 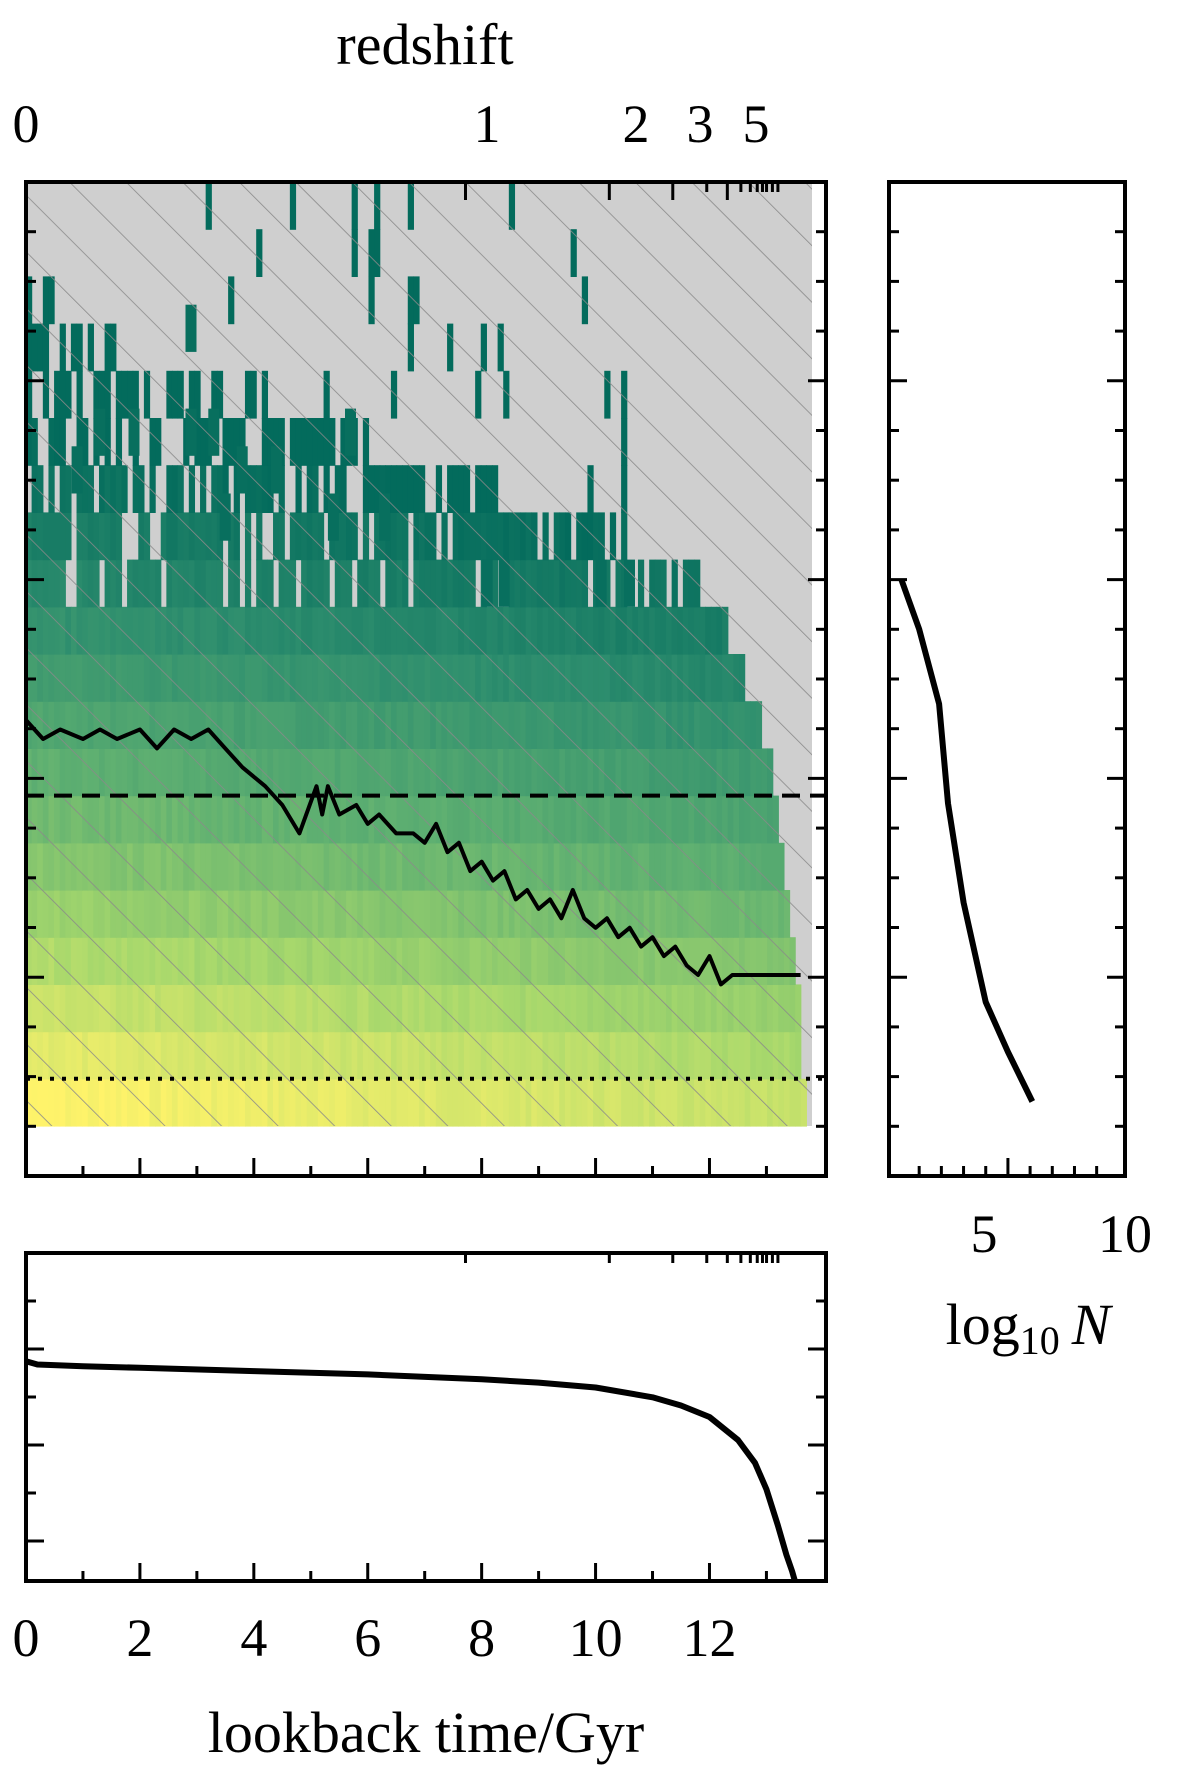 What do you see at coordinates (413, 852) in the screenshot?
I see `main-solid-curve` at bounding box center [413, 852].